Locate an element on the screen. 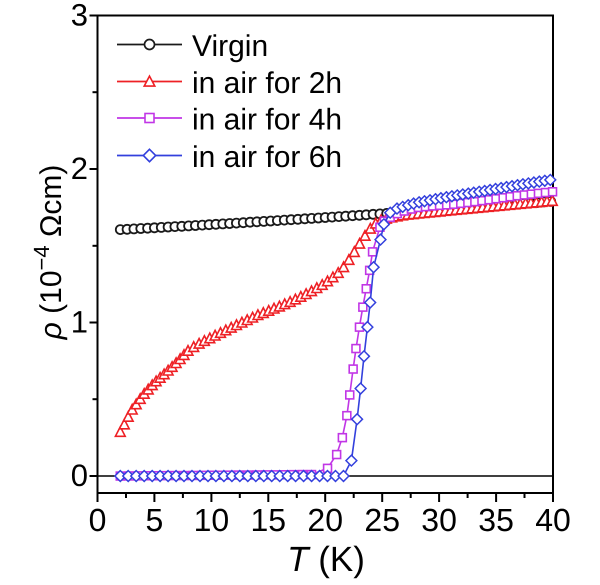  svg-text: 15 is located at coordinates (269, 520).